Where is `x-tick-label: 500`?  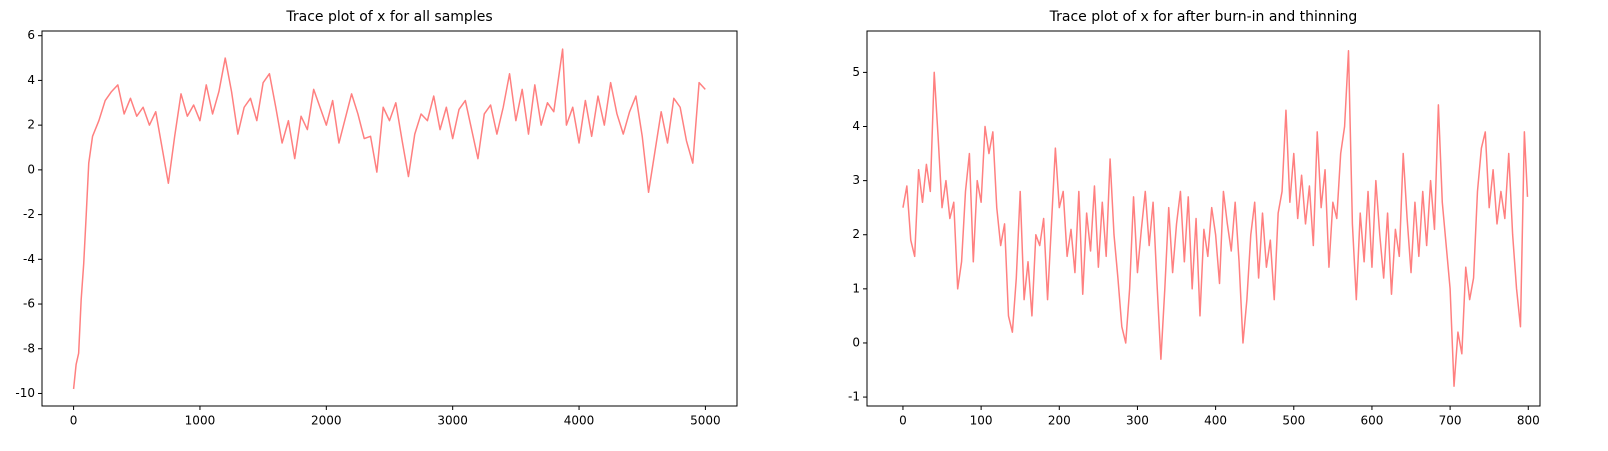 x-tick-label: 500 is located at coordinates (1293, 421).